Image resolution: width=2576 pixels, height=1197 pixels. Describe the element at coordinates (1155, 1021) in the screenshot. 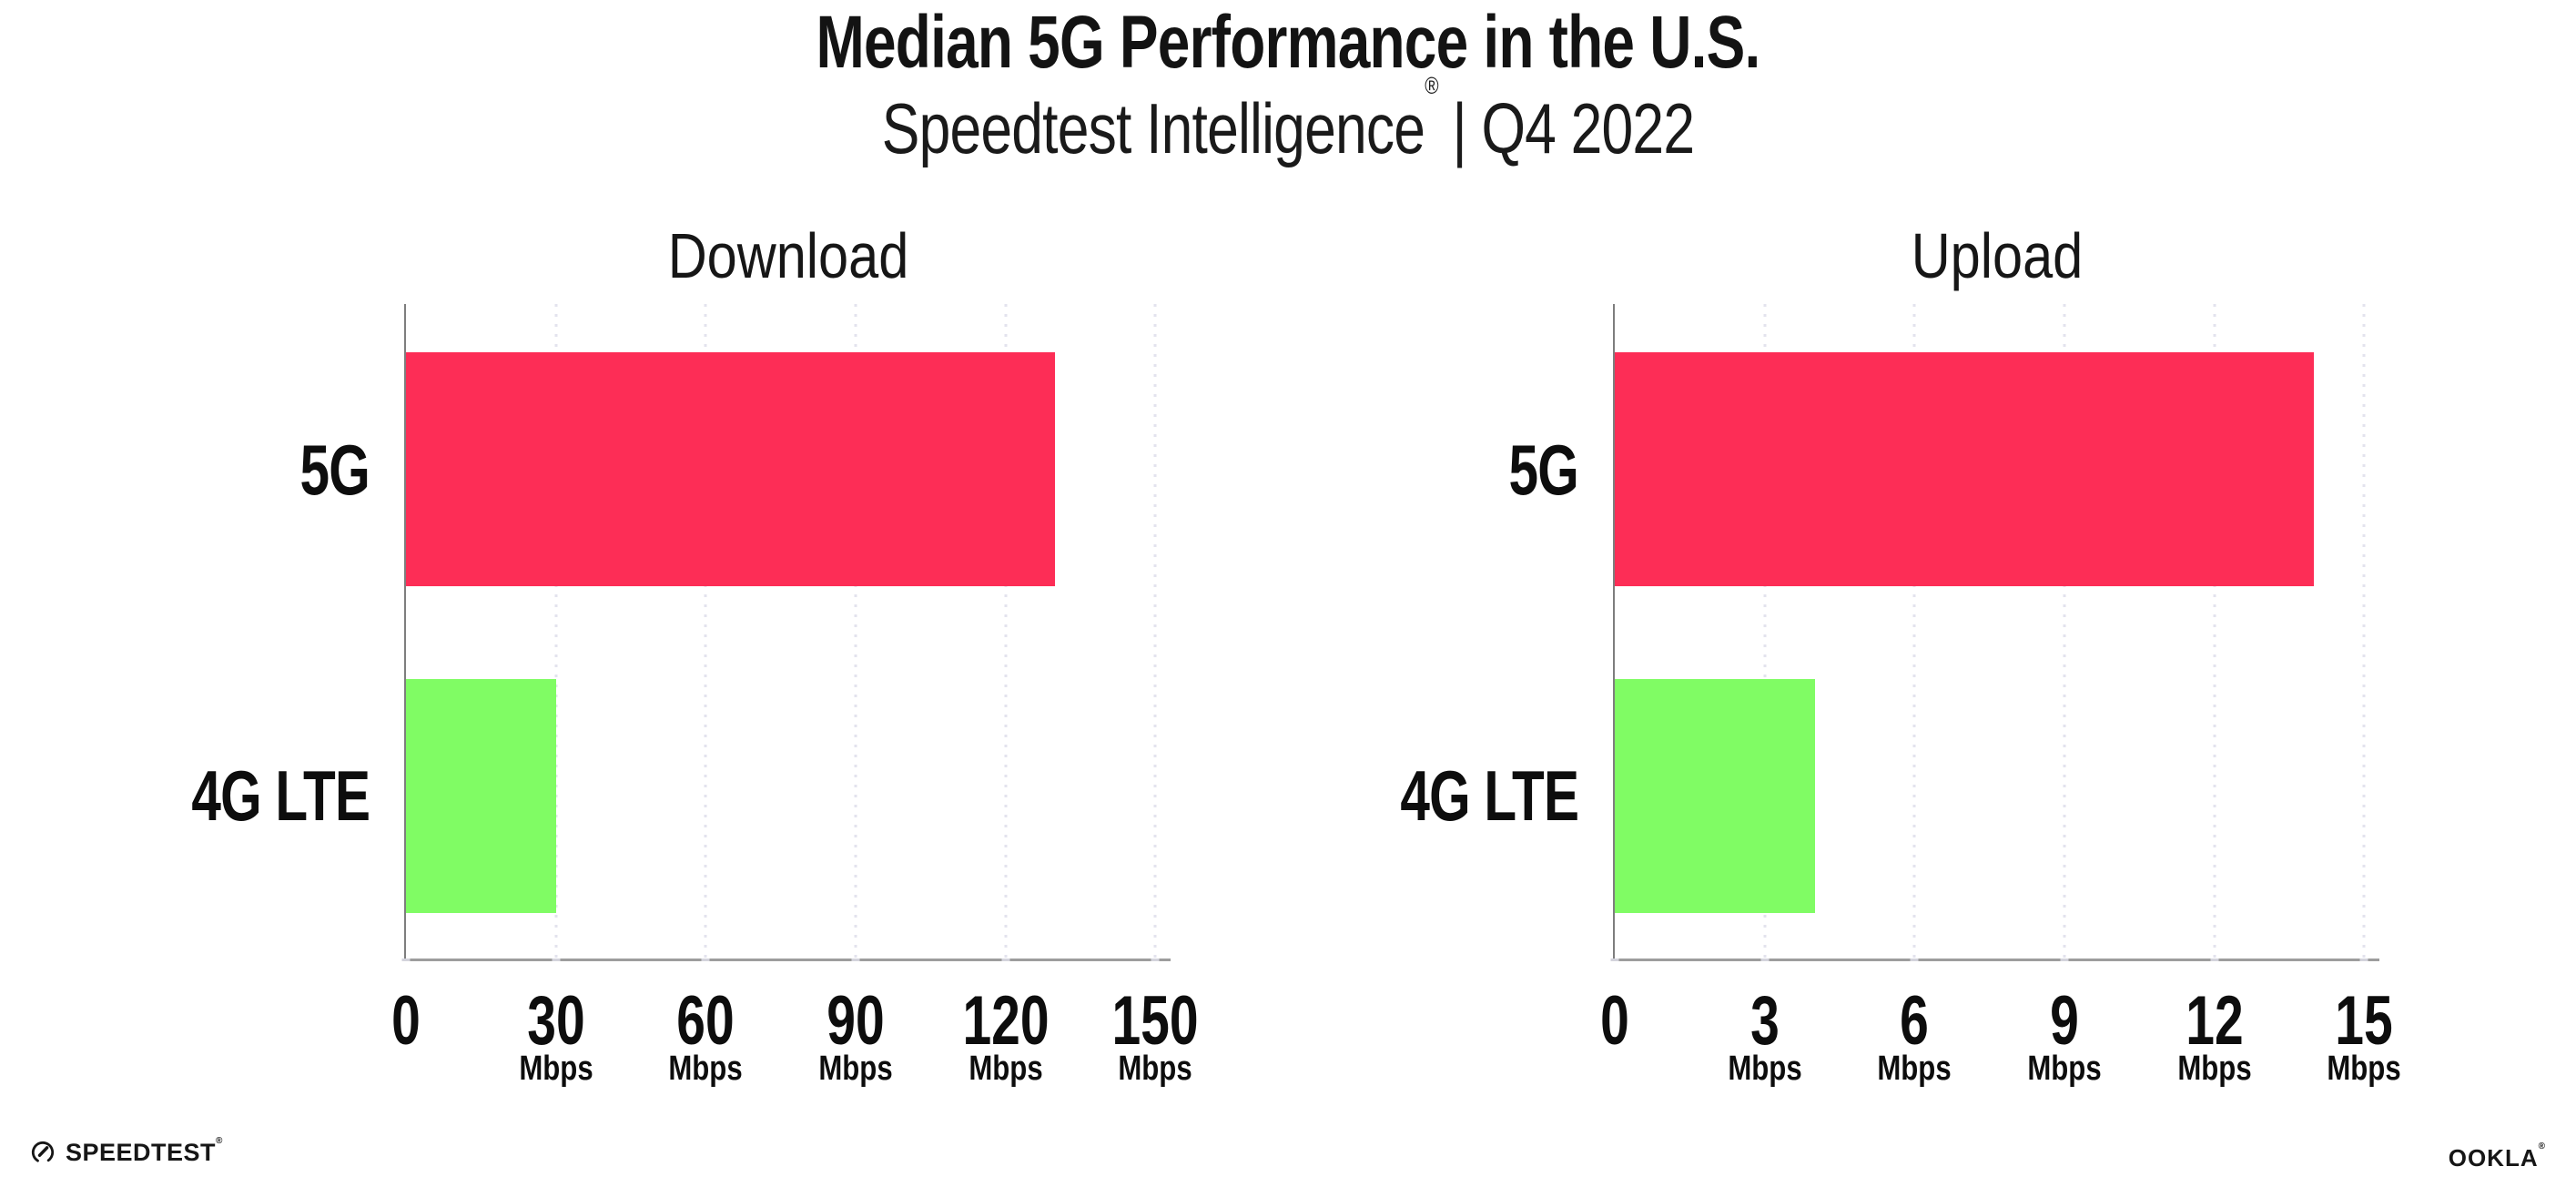

I see `download-tick-label-150: 150` at that location.